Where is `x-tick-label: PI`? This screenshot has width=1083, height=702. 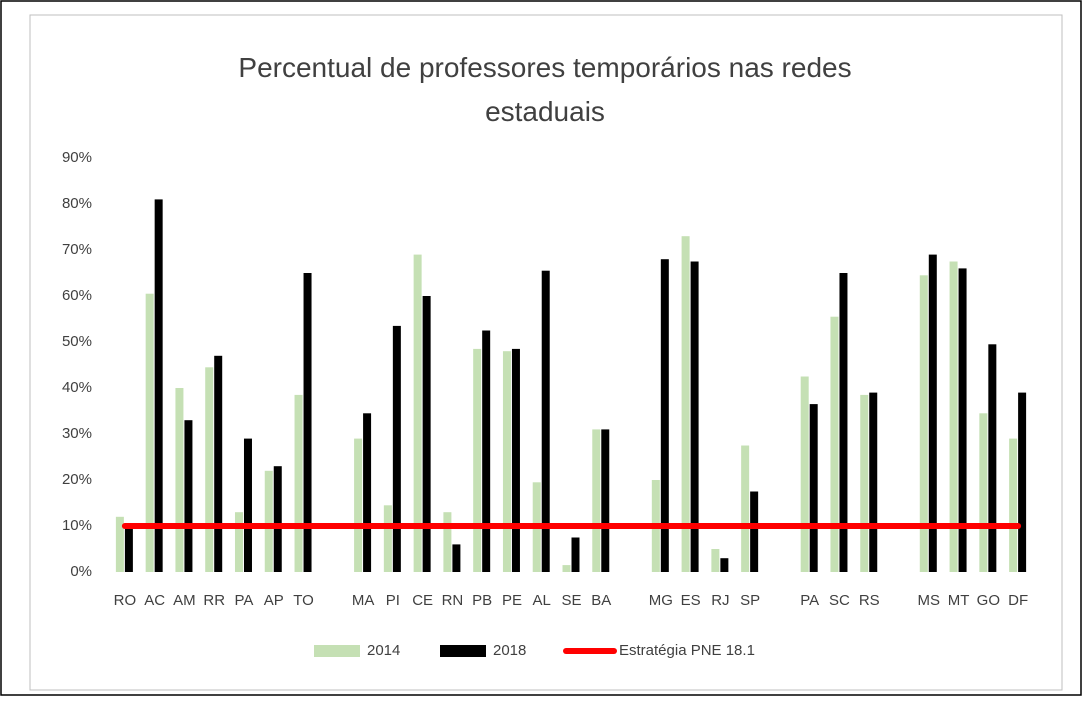
x-tick-label: PI is located at coordinates (393, 600).